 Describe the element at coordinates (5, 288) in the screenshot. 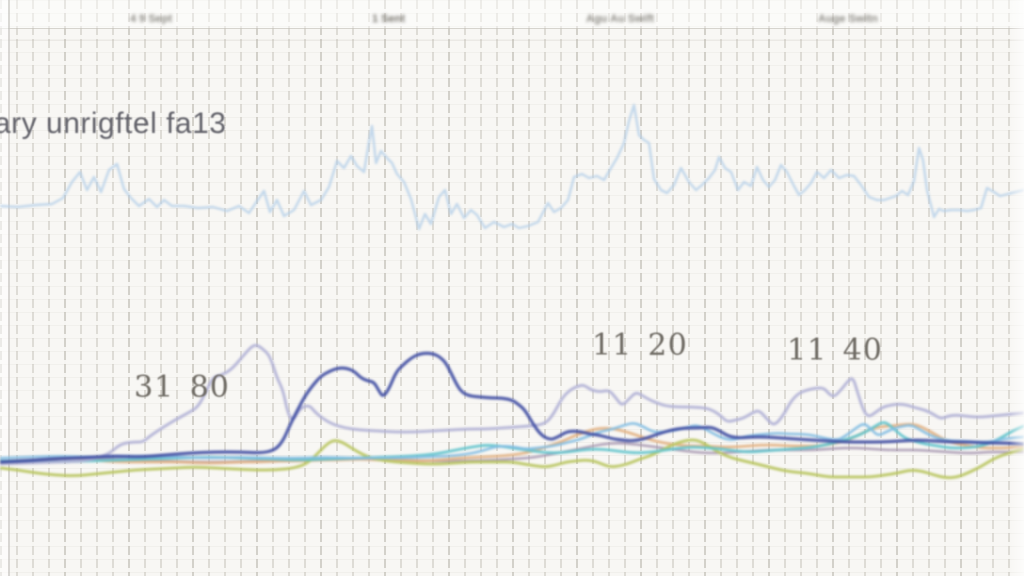

I see `left-axis-line` at that location.